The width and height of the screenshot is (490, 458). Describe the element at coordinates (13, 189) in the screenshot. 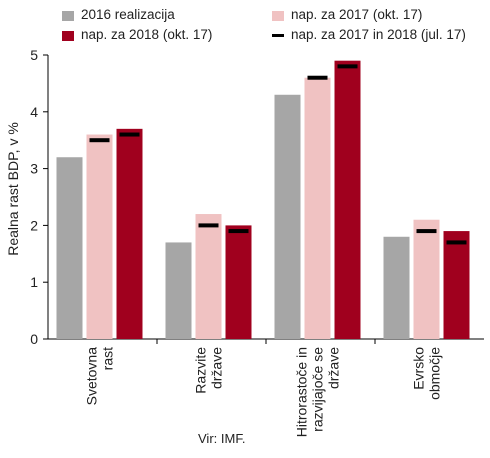

I see `y-axis-label: Realna rast BDP, v %` at that location.